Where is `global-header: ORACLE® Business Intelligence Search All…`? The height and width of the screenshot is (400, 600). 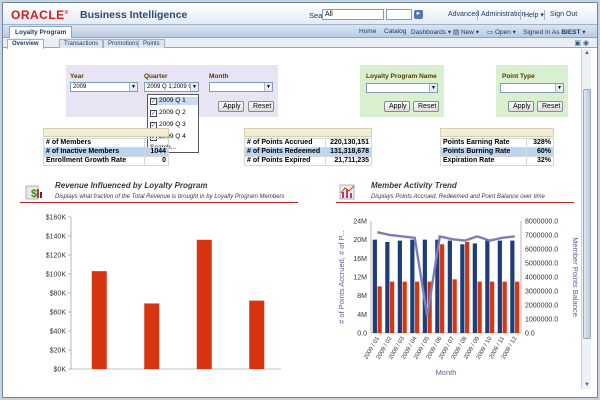 global-header: ORACLE® Business Intelligence Search All… is located at coordinates (300, 14).